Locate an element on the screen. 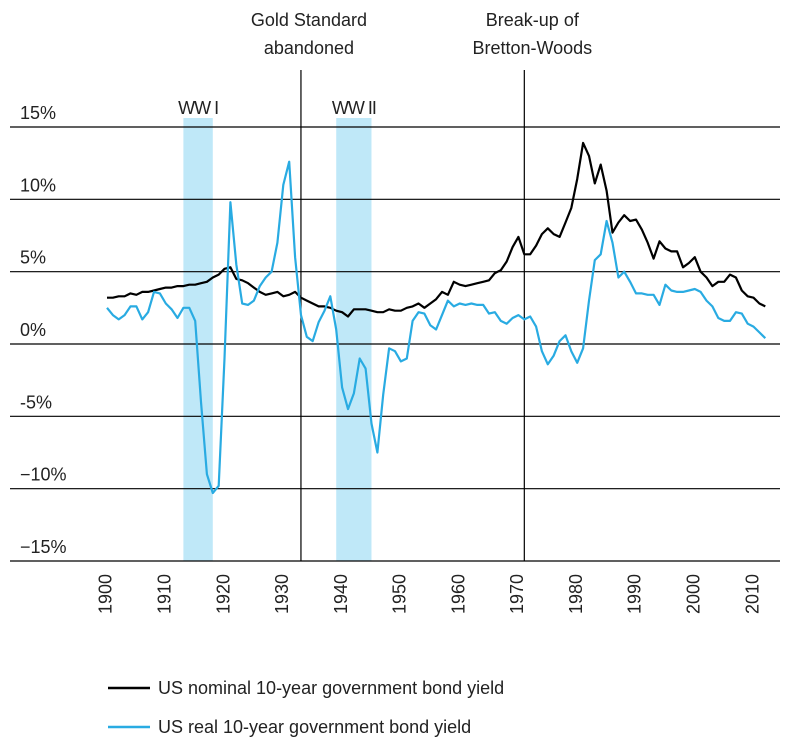  y-tick-label: 10% is located at coordinates (38, 185).